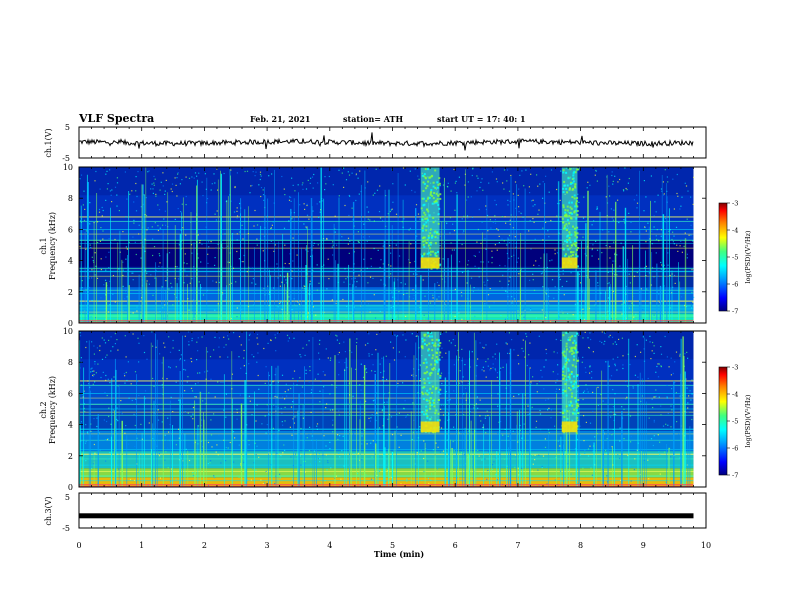  Describe the element at coordinates (386, 473) in the screenshot. I see `frequency-band` at that location.